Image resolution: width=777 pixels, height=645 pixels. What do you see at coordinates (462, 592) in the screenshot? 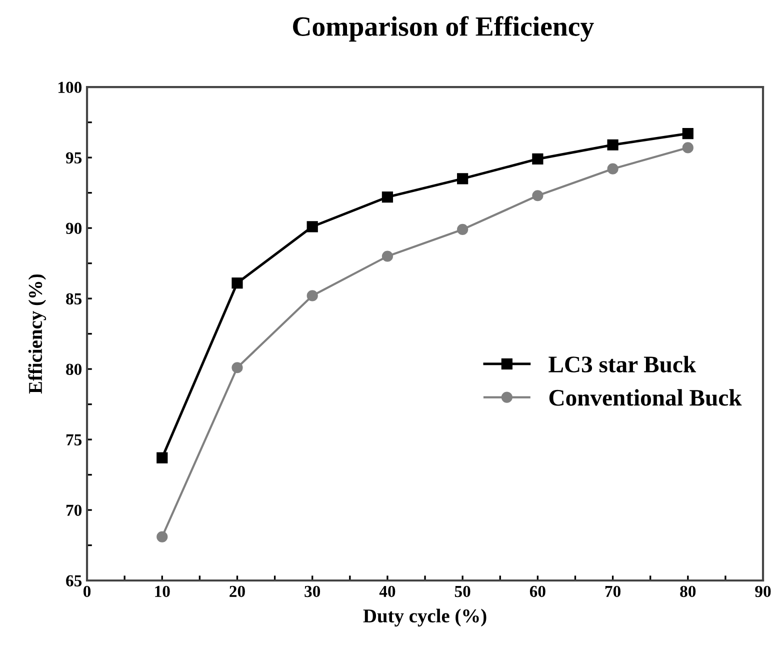
I see `x-tick-label: 50` at bounding box center [462, 592].